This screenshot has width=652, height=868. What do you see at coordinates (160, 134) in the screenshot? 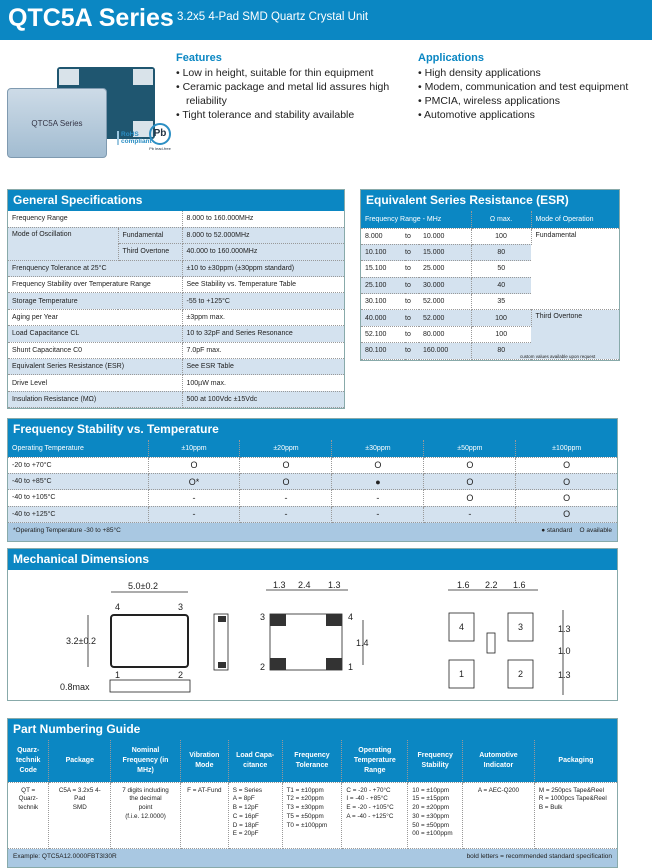
I see `lead-free-icon: Pb` at bounding box center [160, 134].